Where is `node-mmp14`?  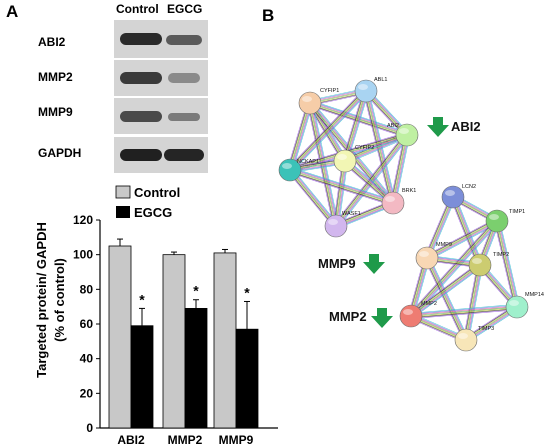
node-mmp14 is located at coordinates (517, 307).